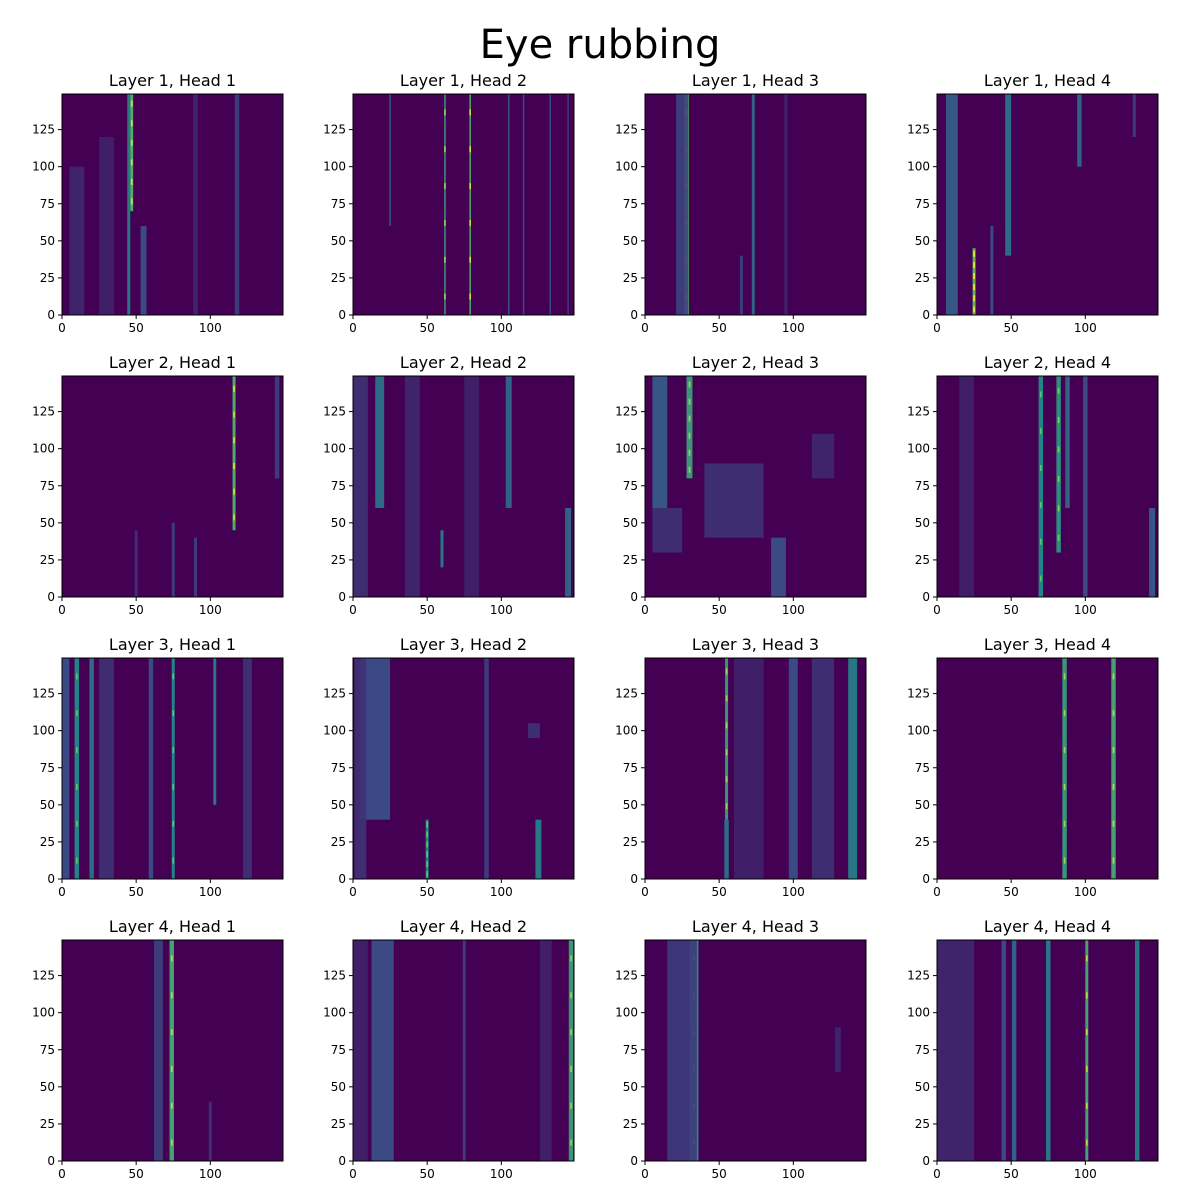  I want to click on heatmap-panel: Layer 3, Head 3 0 50 100 0 25 50 75 100 125, so click(741, 767).